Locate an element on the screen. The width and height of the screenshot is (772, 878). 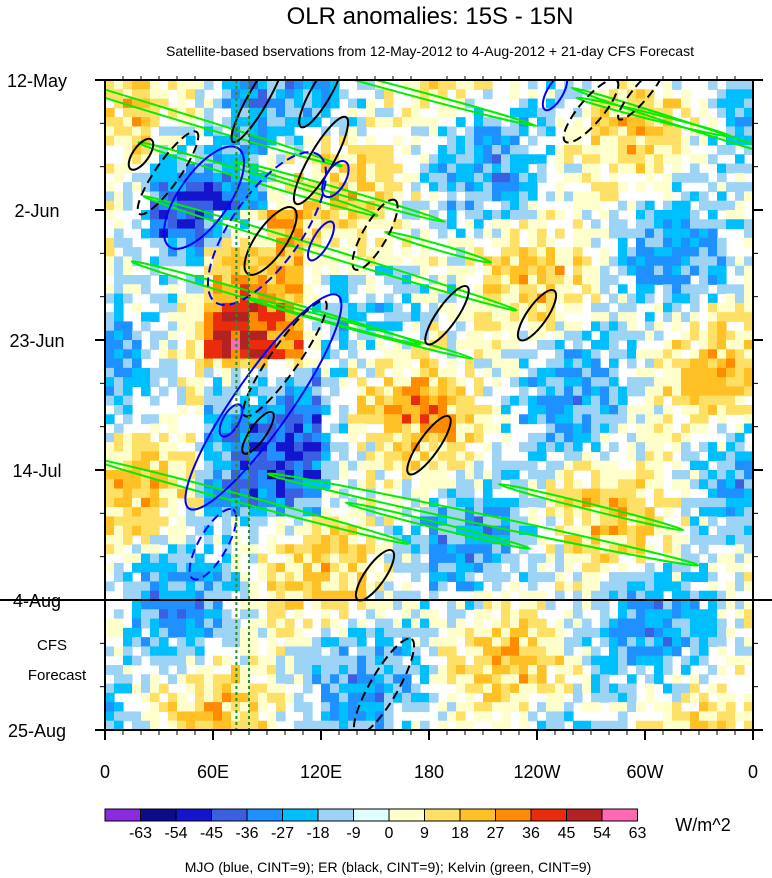
colorbar-label: -18 is located at coordinates (317, 833).